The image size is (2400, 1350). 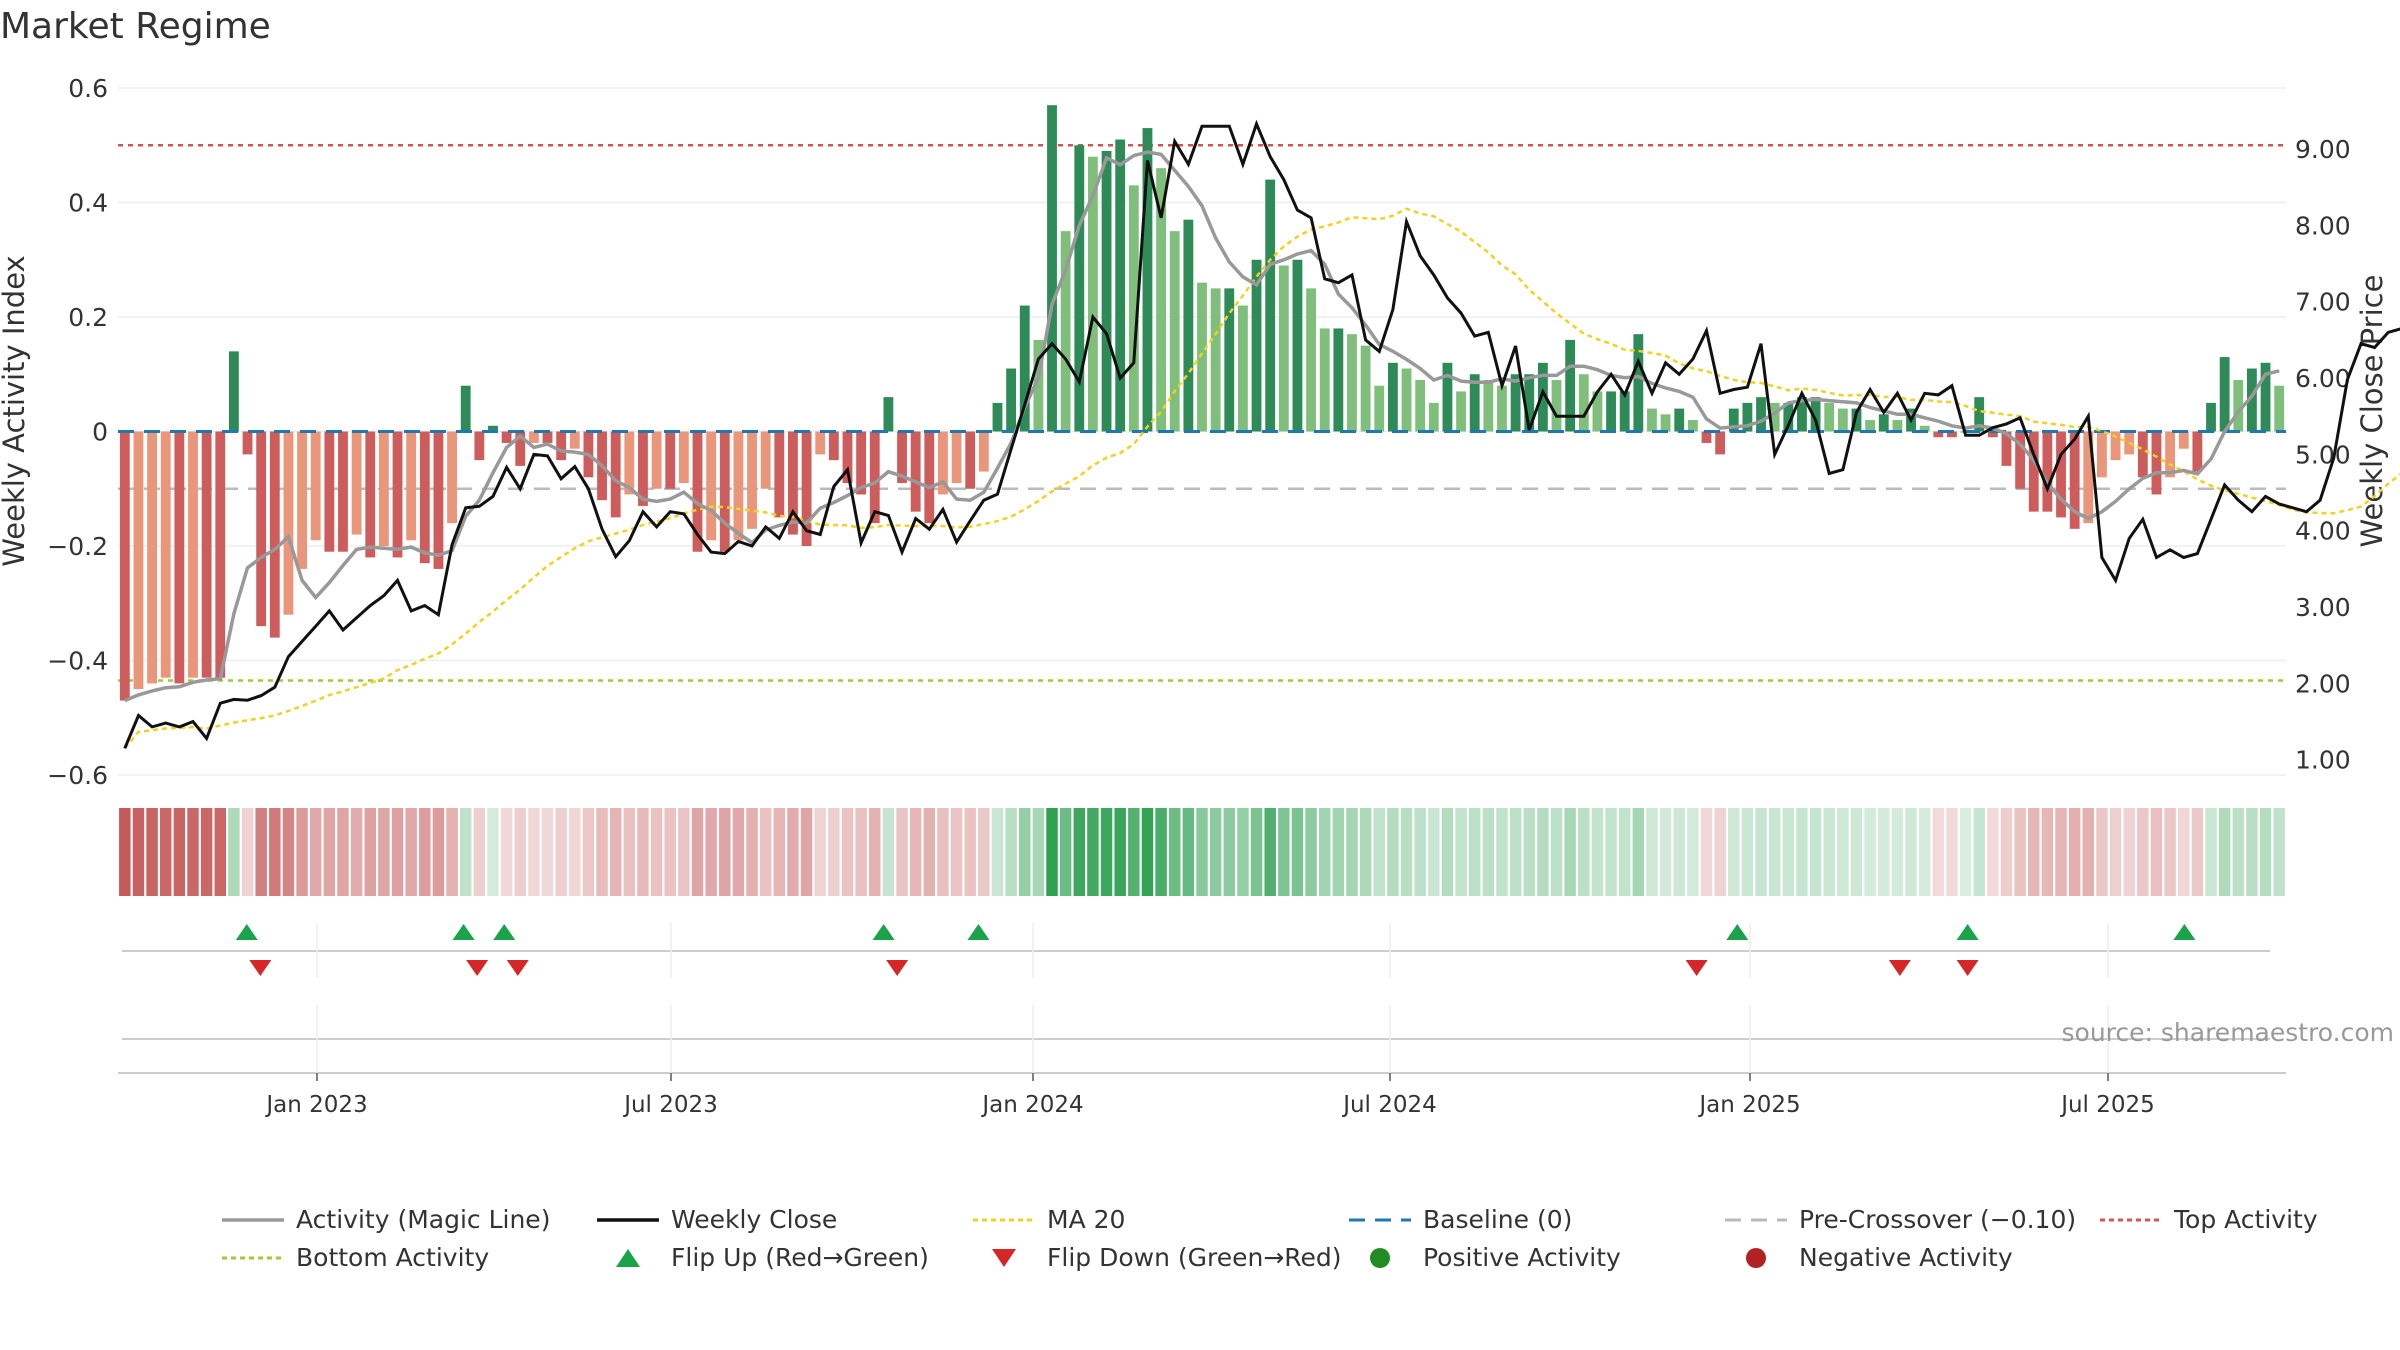 I want to click on y-tick-label-right: 7.00, so click(x=2323, y=302).